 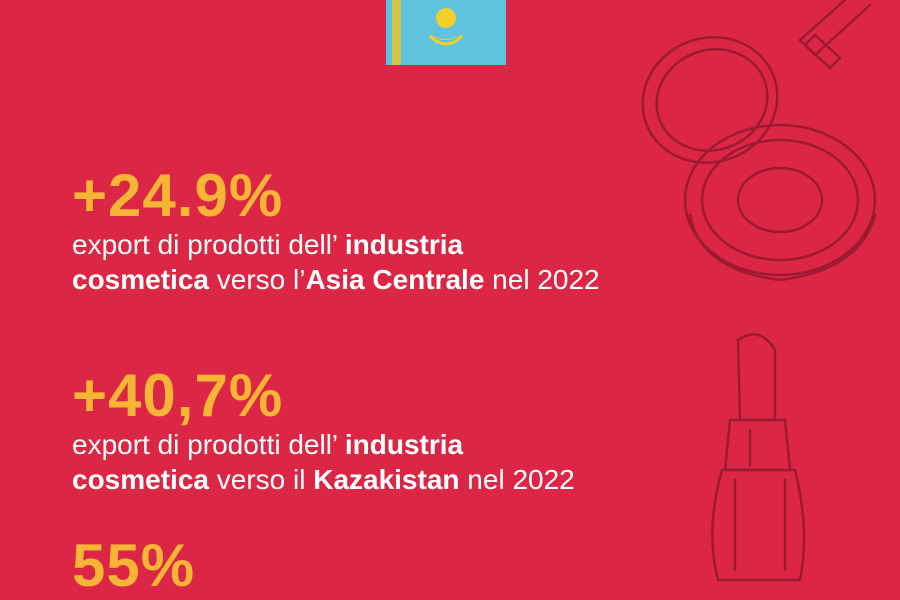 What do you see at coordinates (178, 395) in the screenshot?
I see `stat-value: +40,7%` at bounding box center [178, 395].